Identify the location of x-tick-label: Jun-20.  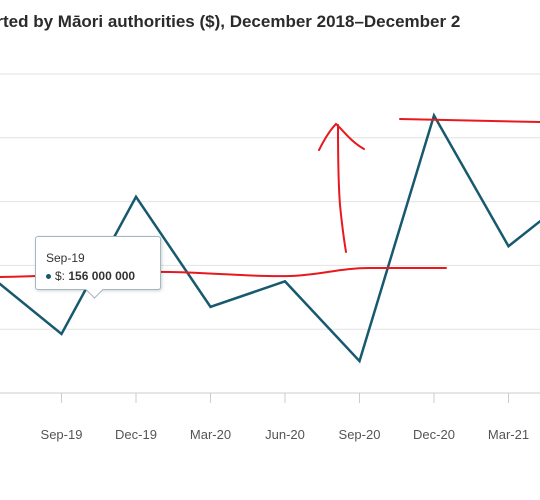
(285, 434).